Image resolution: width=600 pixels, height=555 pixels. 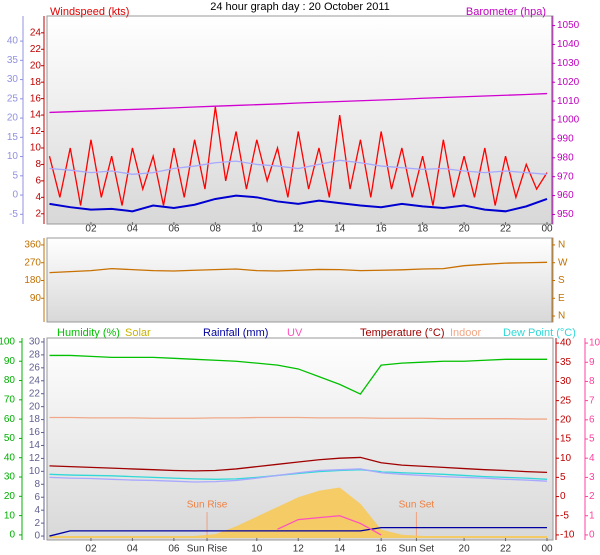 I want to click on x-tick-label: 20, so click(x=465, y=229).